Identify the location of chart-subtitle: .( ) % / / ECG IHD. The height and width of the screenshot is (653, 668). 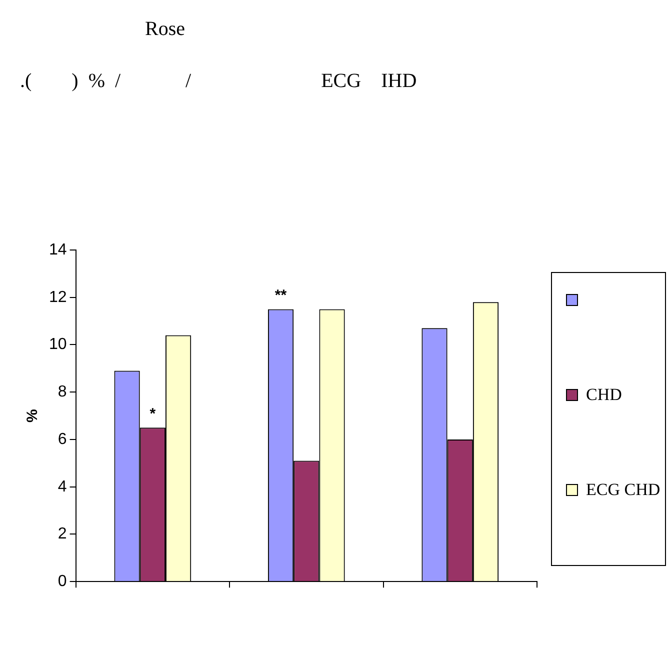
(218, 81).